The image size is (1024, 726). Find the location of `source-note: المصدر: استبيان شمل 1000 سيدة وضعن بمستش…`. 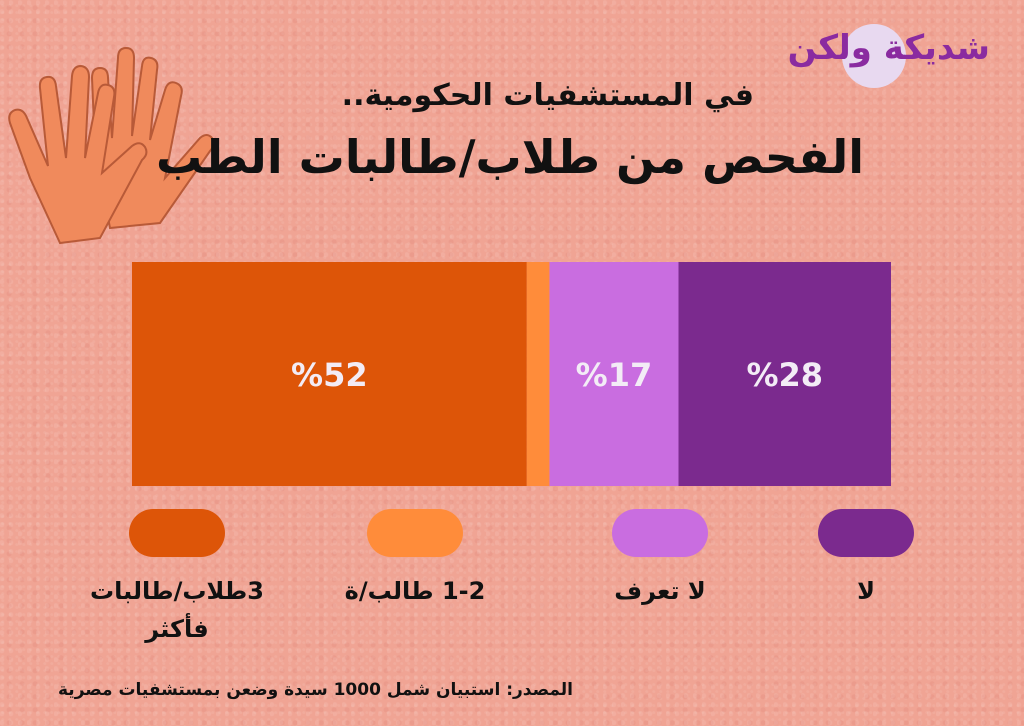

source-note: المصدر: استبيان شمل 1000 سيدة وضعن بمستش… is located at coordinates (315, 690).